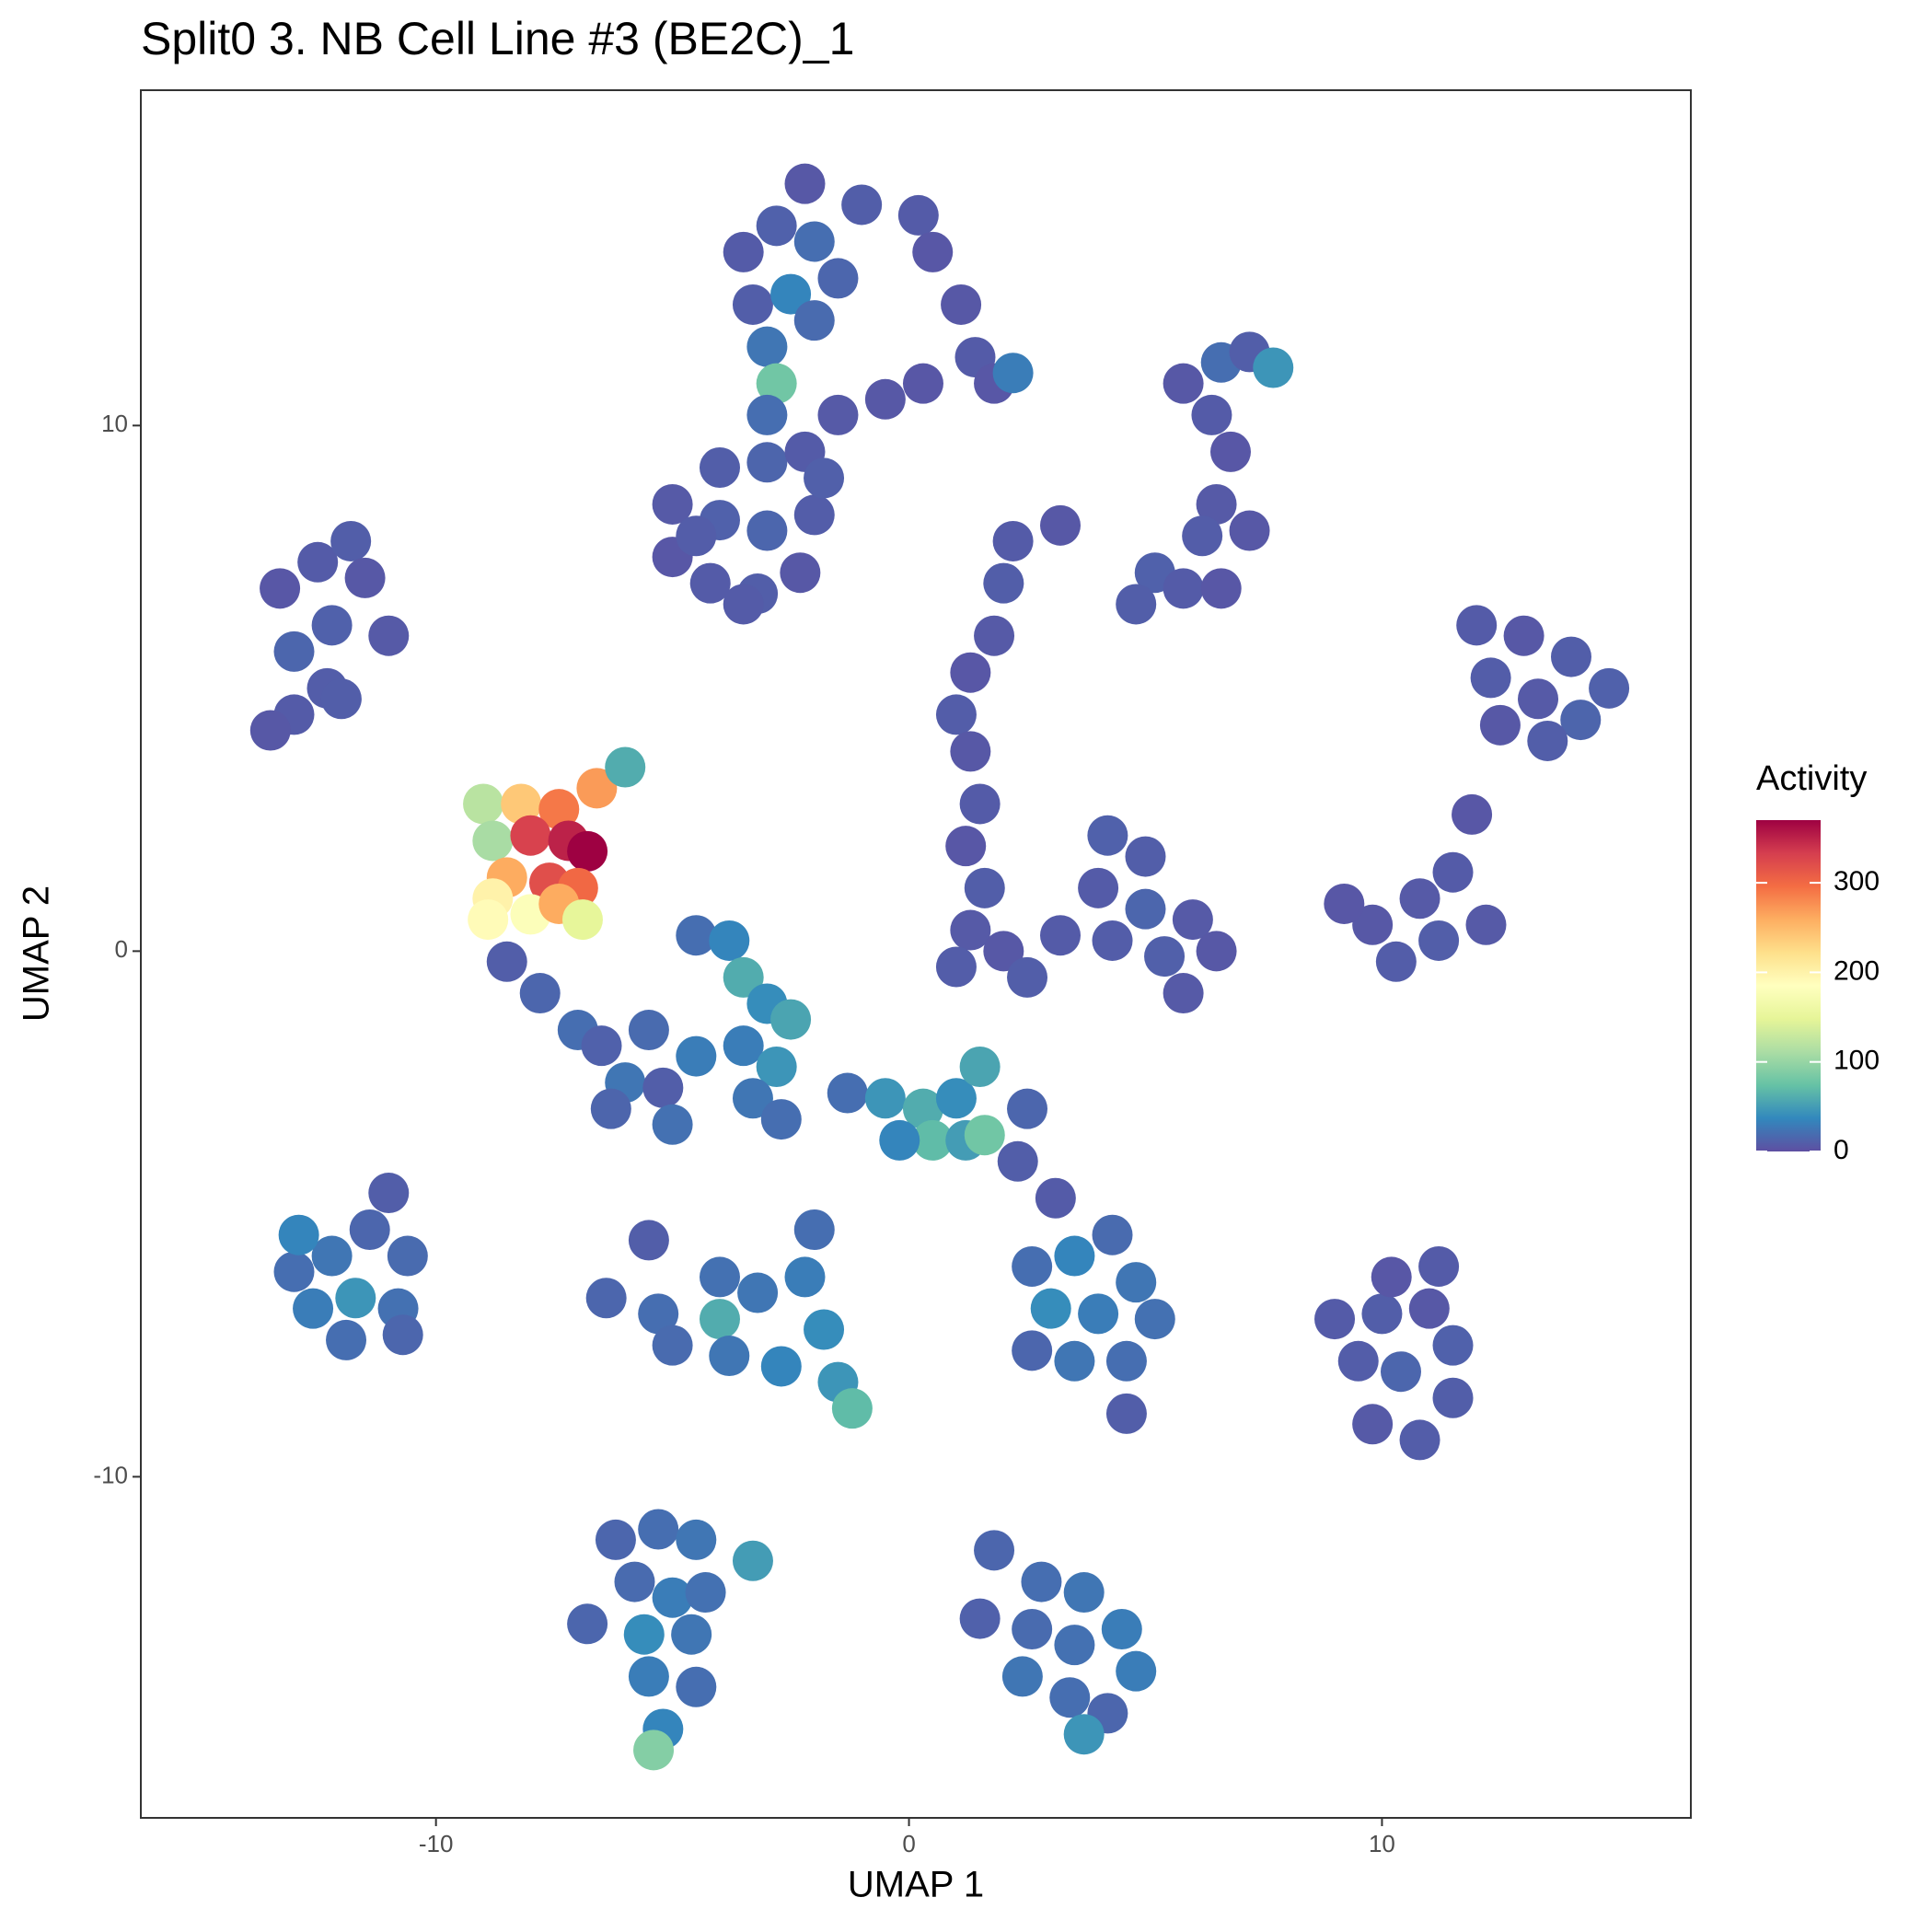 The image size is (1932, 1932). Describe the element at coordinates (1382, 1844) in the screenshot. I see `x-tick-label: 10` at that location.